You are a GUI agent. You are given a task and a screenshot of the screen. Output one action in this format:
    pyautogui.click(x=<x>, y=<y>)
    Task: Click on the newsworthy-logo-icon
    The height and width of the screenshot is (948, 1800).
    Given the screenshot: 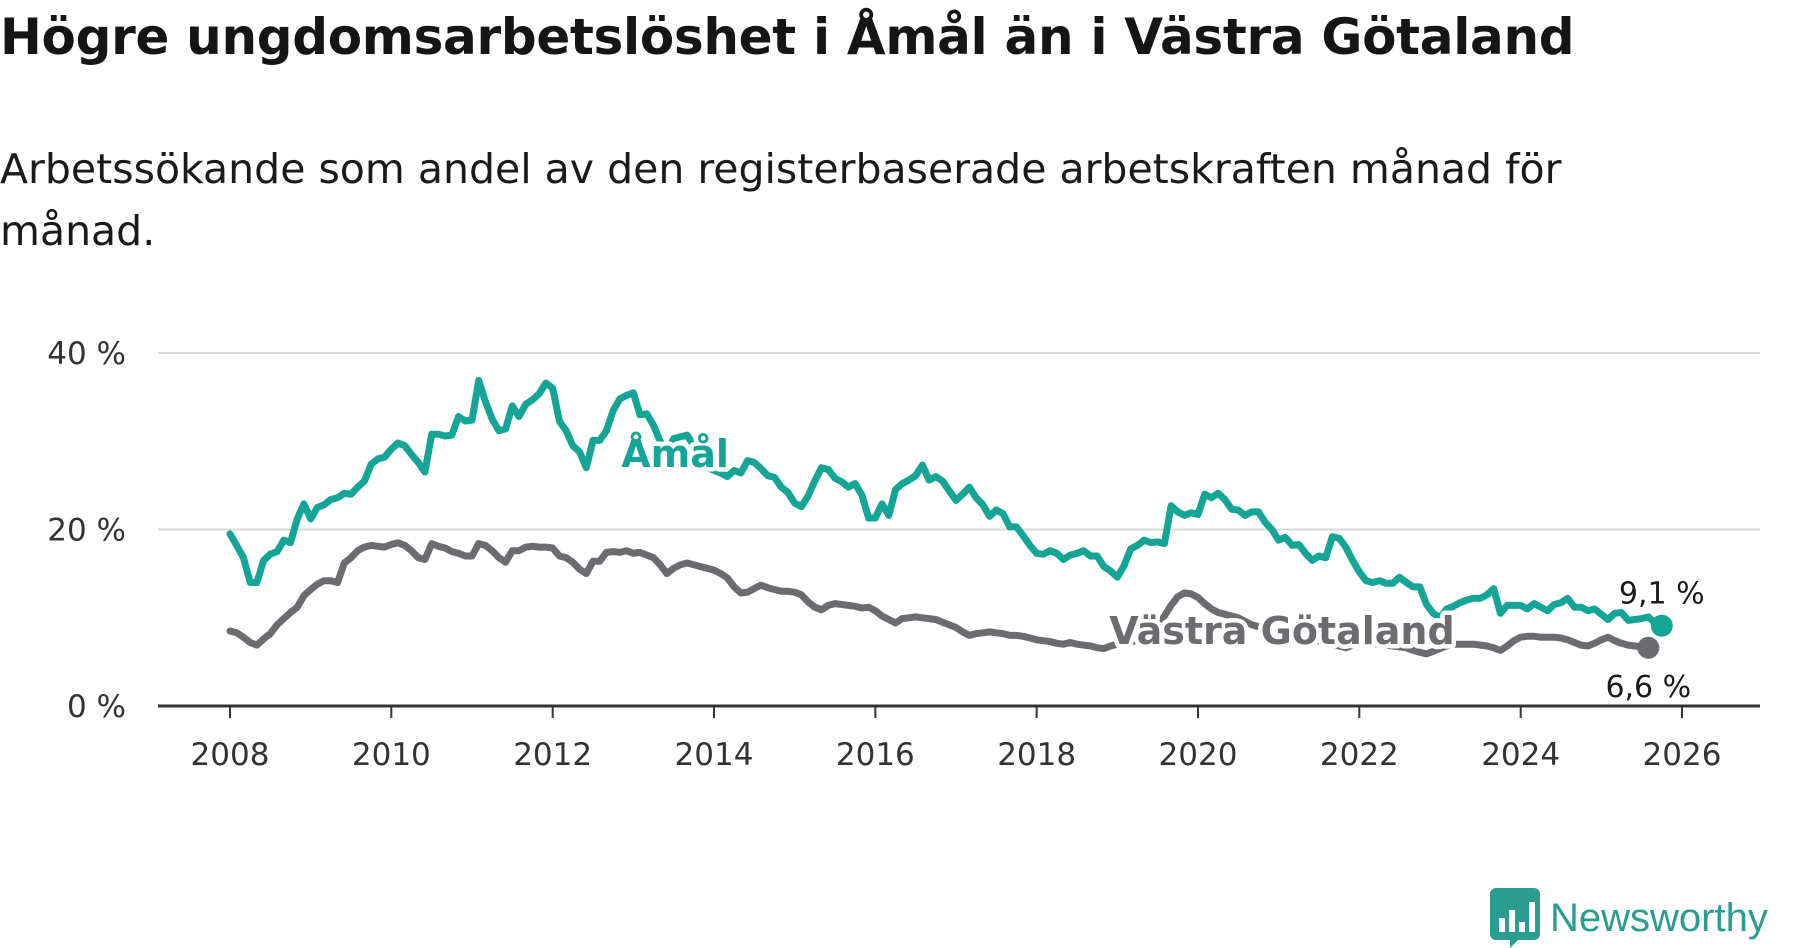 What is the action you would take?
    pyautogui.click(x=1515, y=918)
    